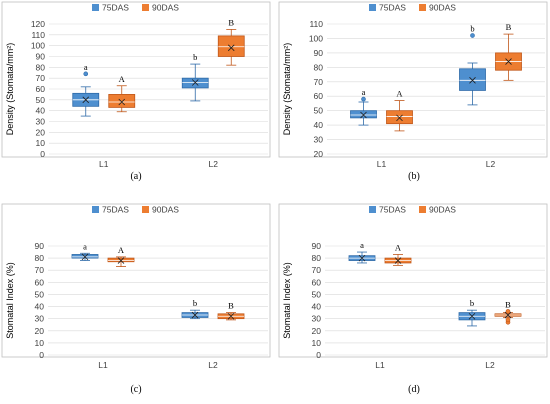 This screenshot has height=404, width=550. What do you see at coordinates (38, 24) in the screenshot?
I see `y-tick-label: 120` at bounding box center [38, 24].